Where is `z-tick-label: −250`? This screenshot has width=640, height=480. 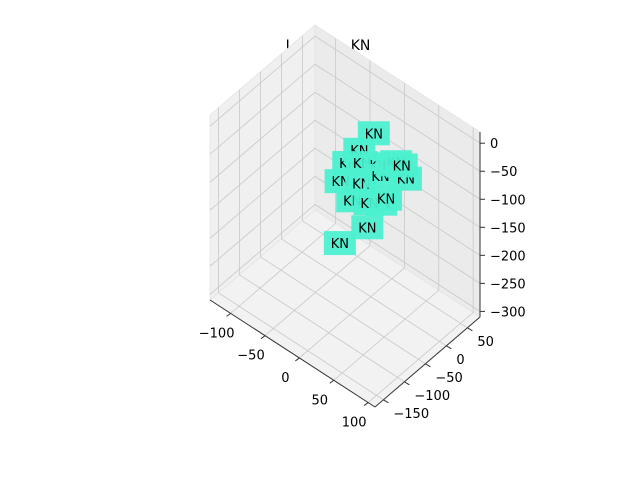 z-tick-label: −250 is located at coordinates (508, 284).